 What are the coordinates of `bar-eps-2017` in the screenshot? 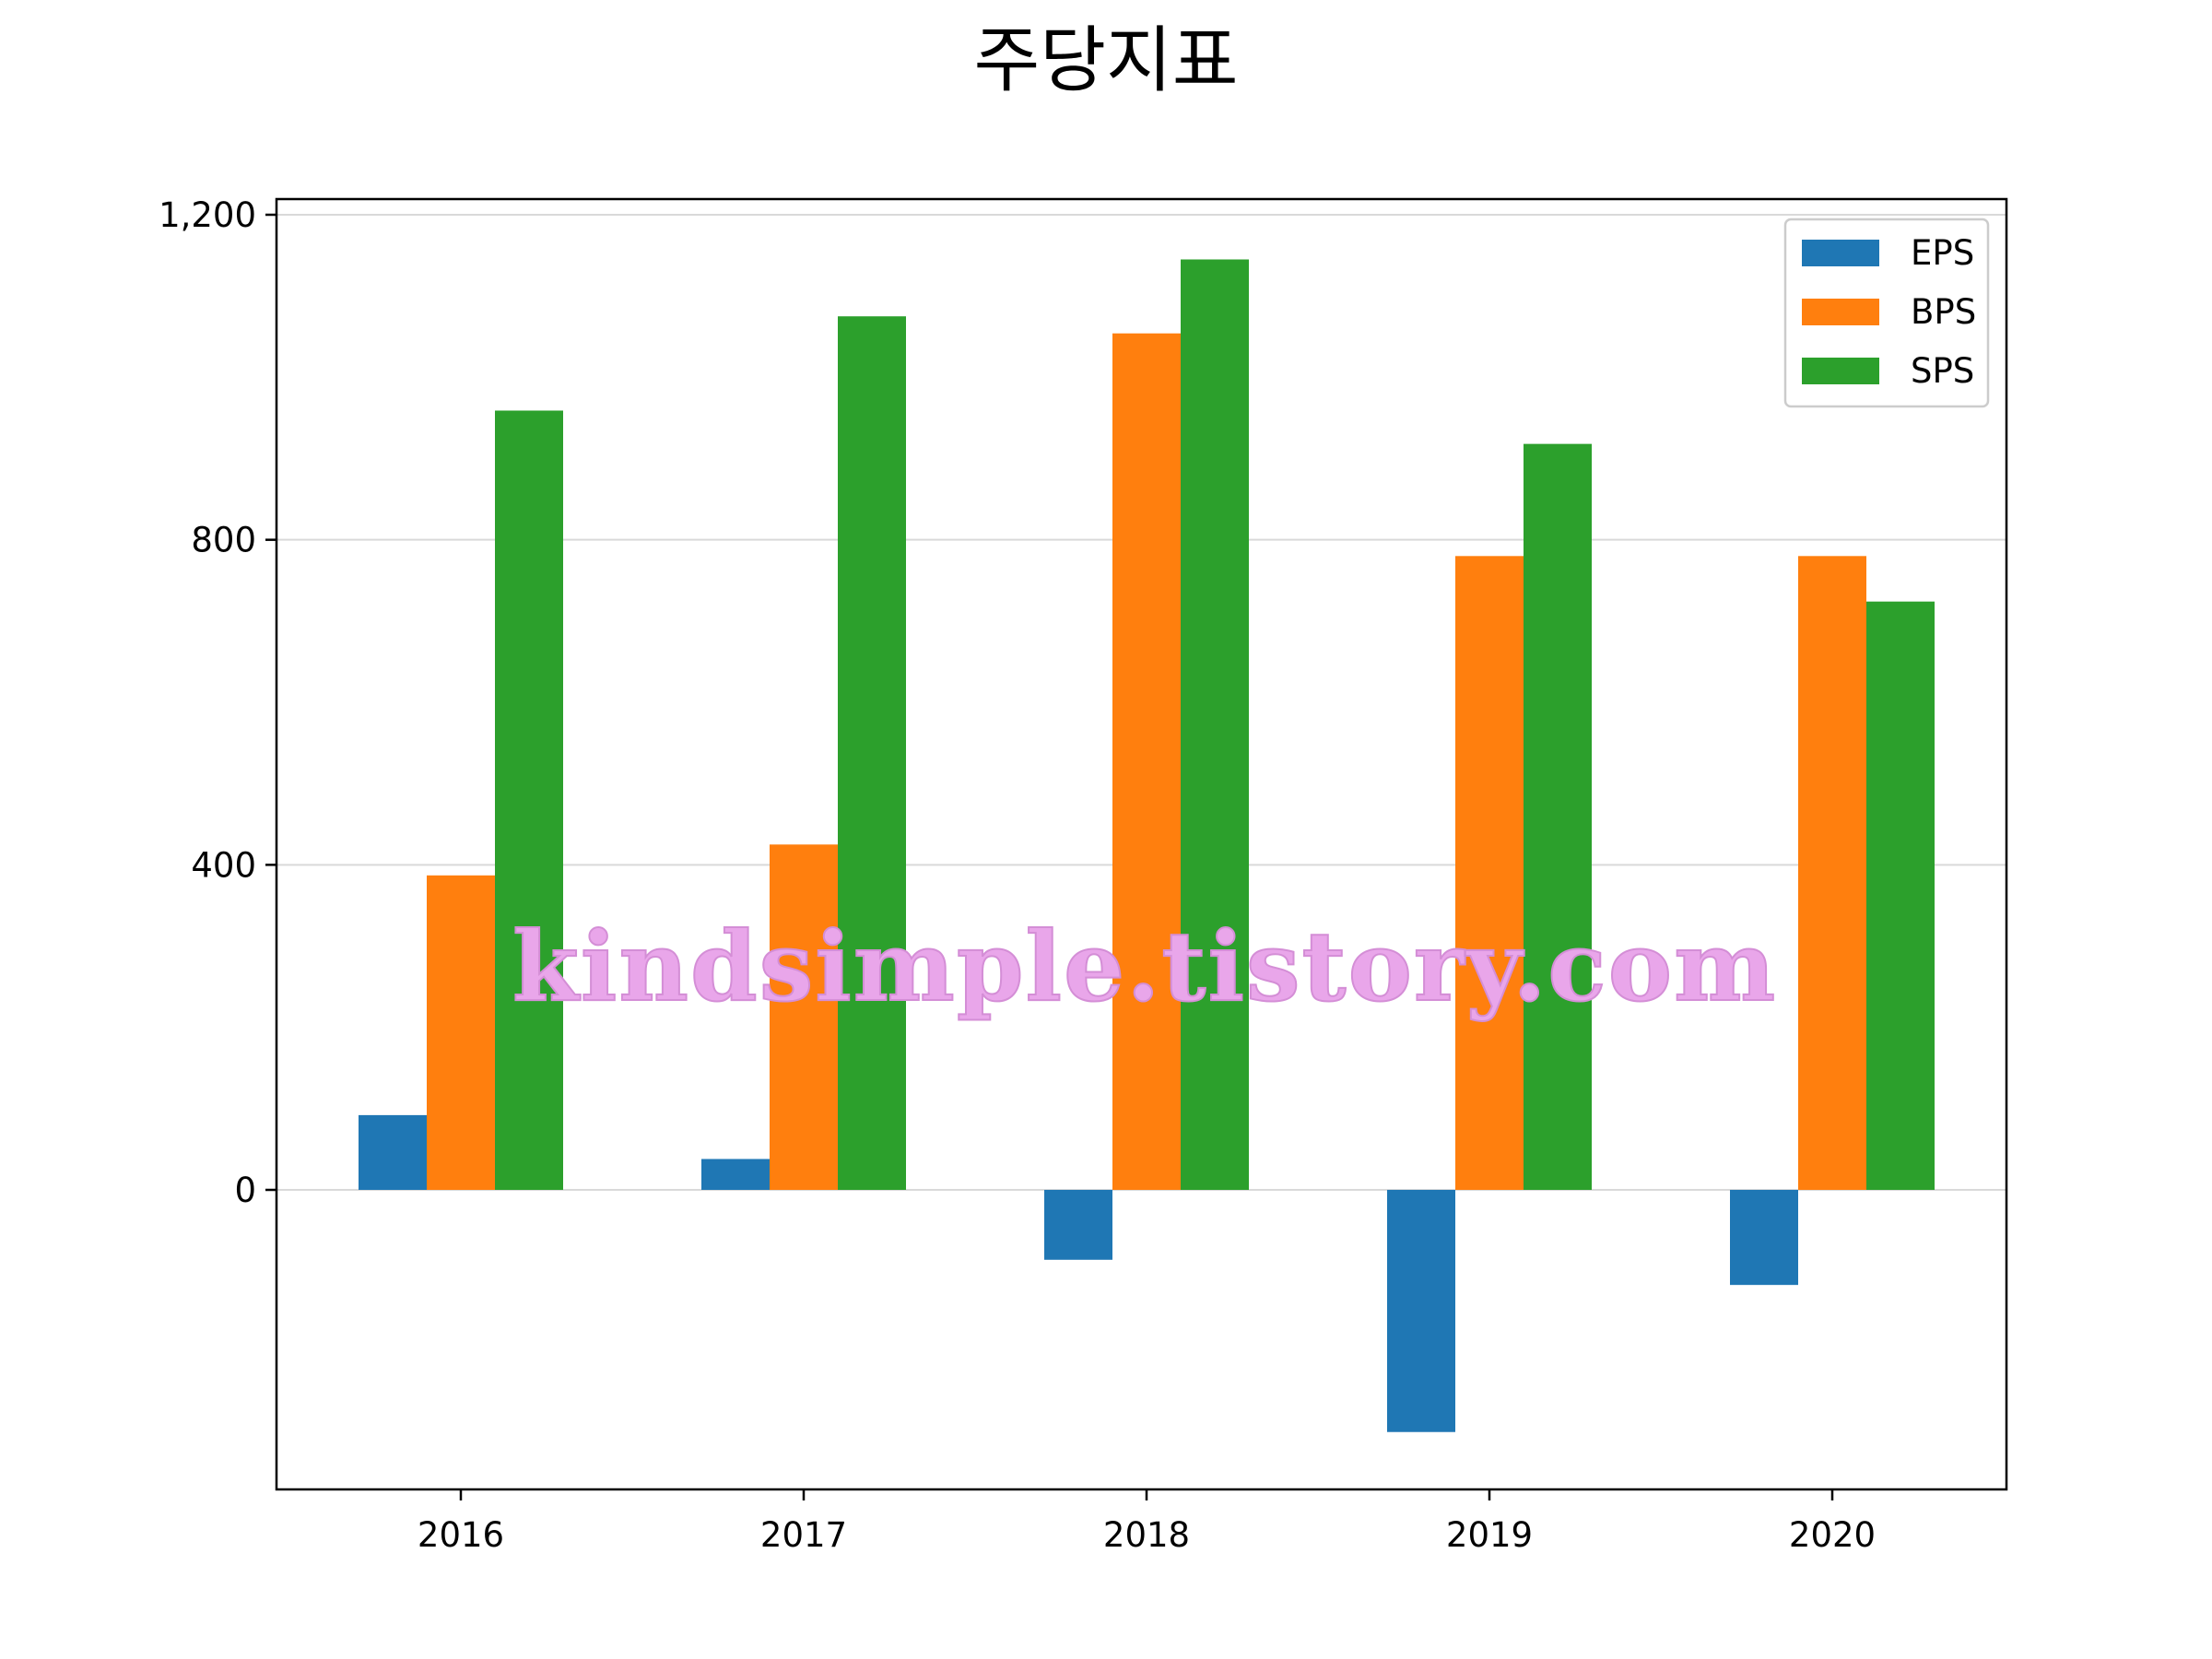 It's located at (735, 1174).